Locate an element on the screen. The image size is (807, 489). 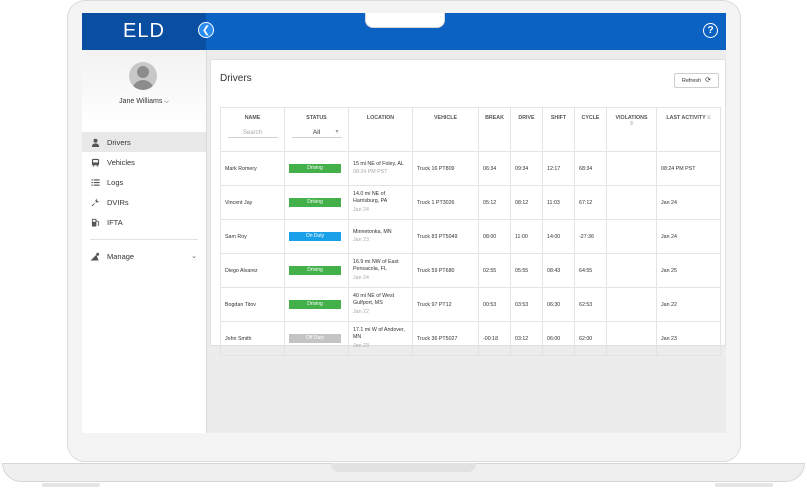
list-icon is located at coordinates (95, 182).